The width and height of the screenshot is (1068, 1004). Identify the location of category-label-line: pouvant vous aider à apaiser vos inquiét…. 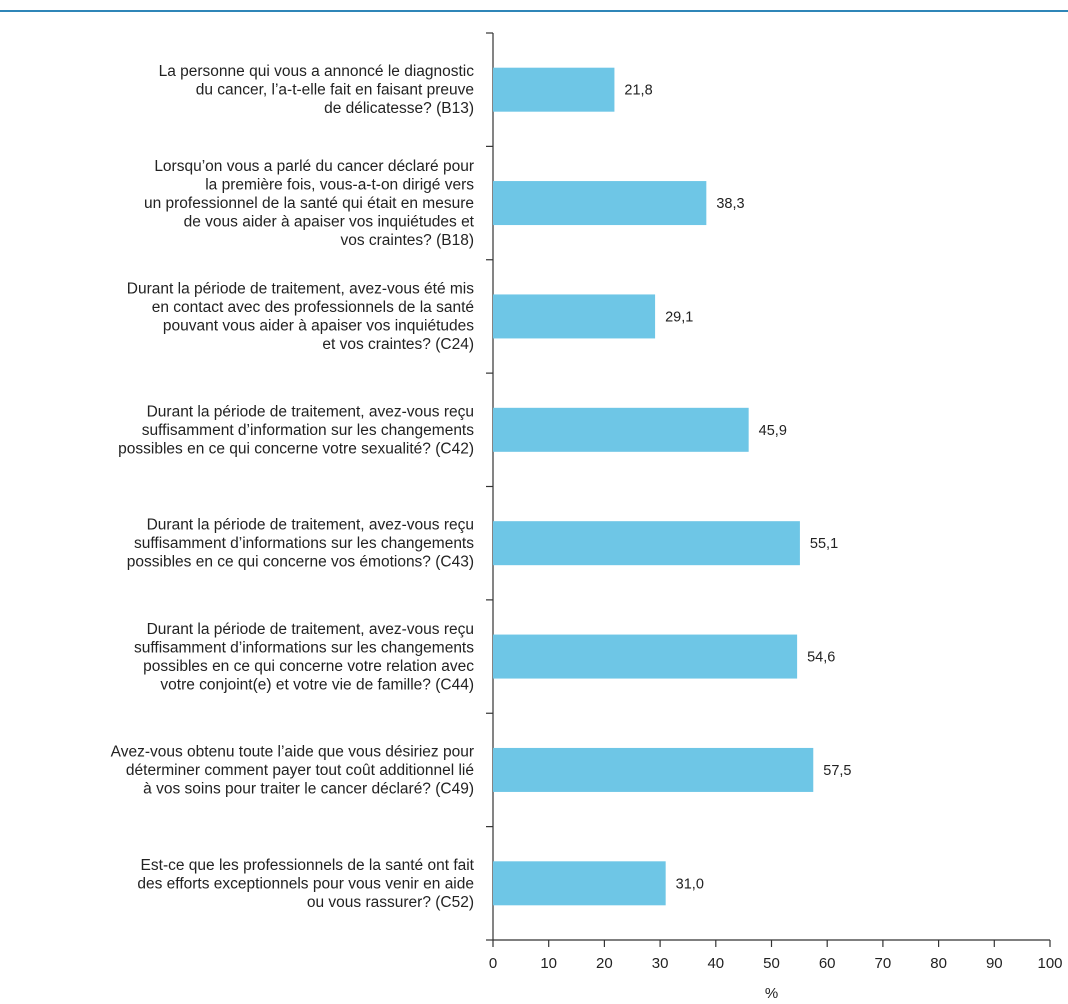
(318, 326).